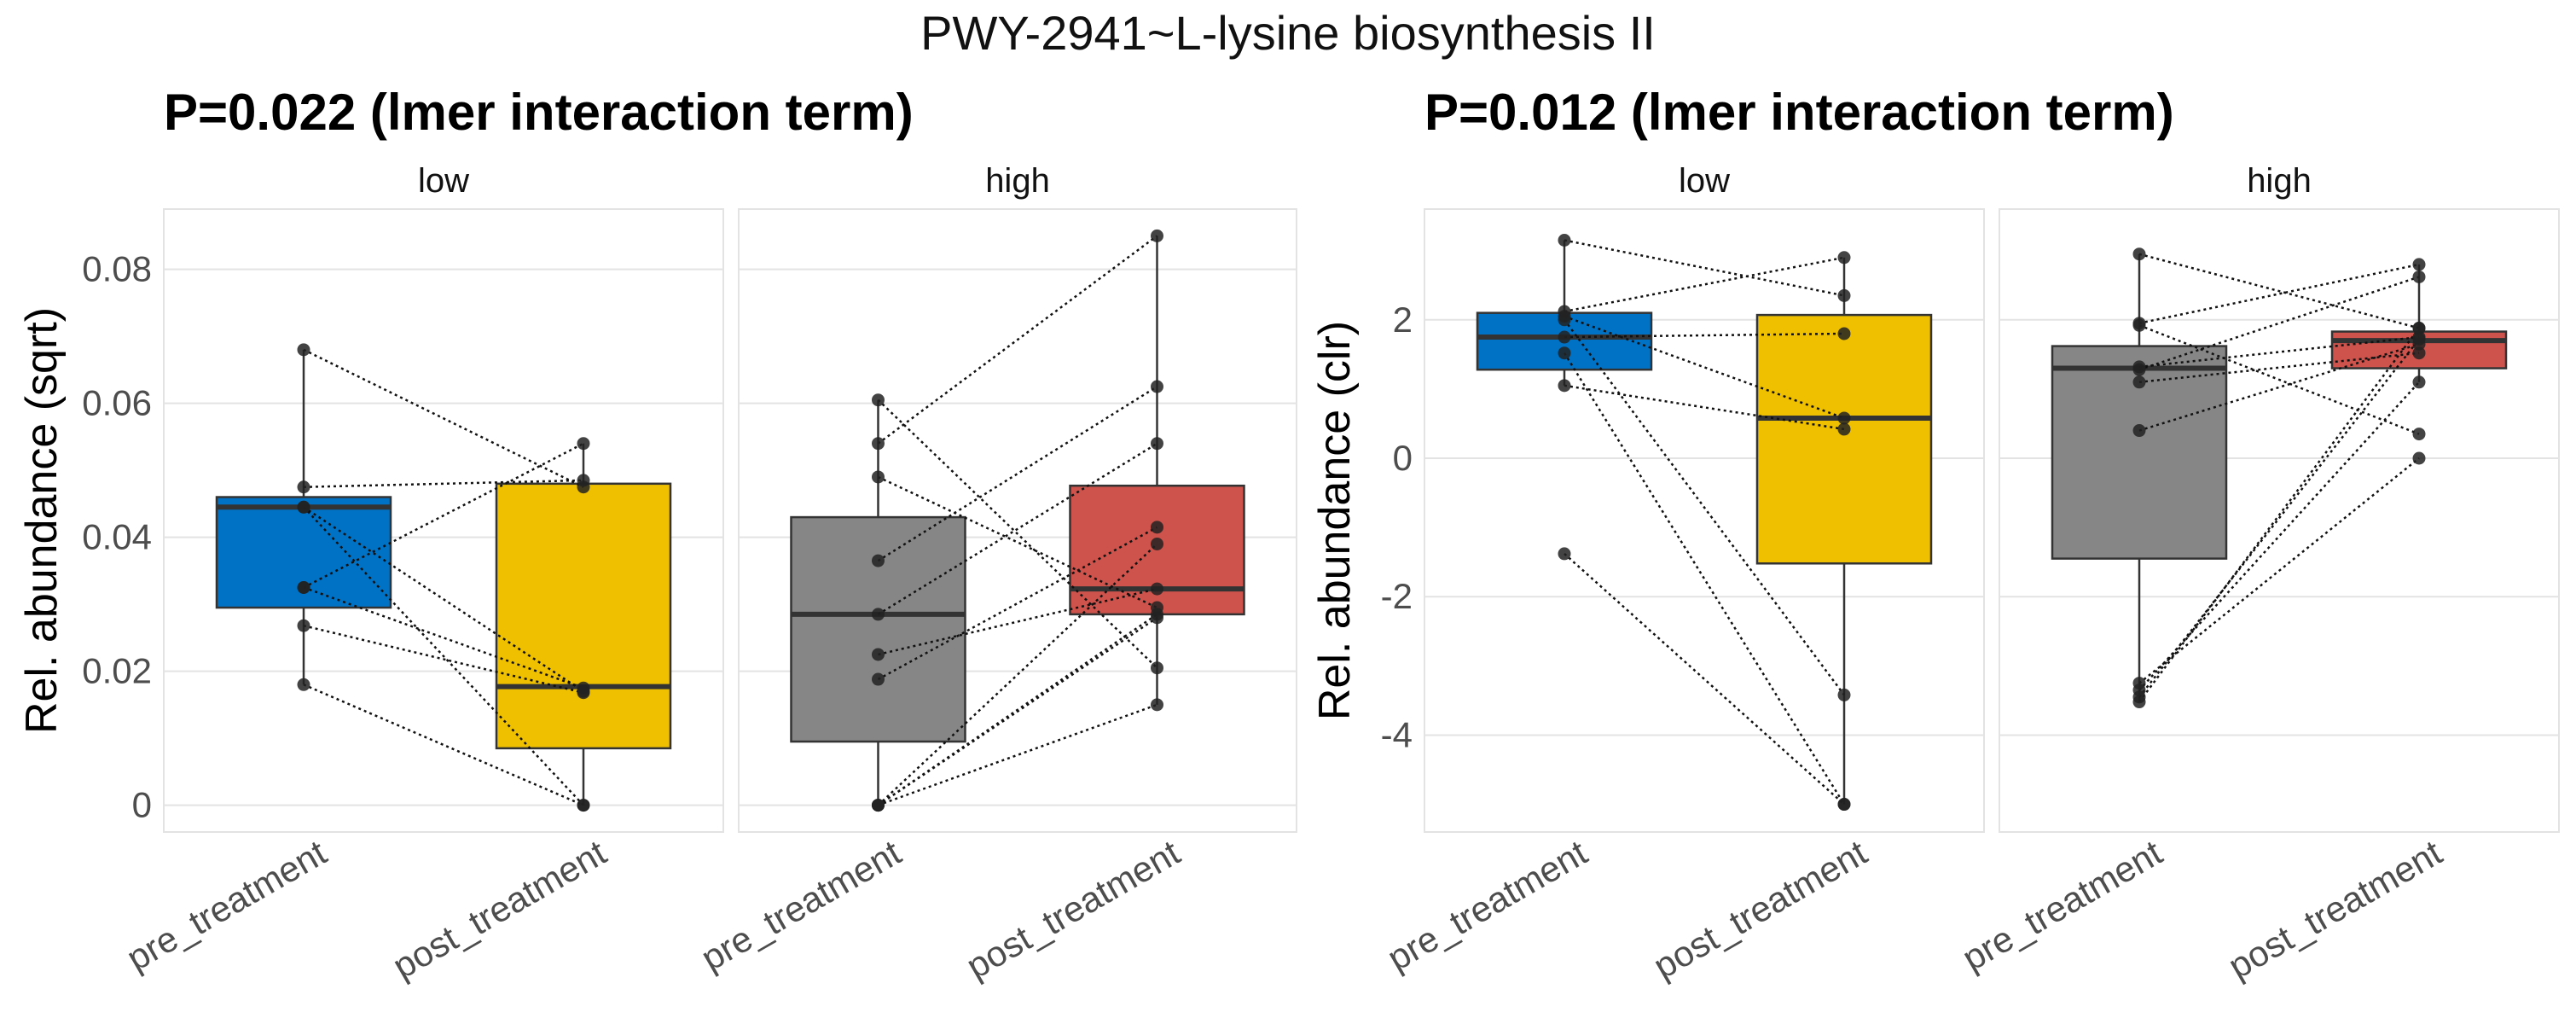  What do you see at coordinates (1397, 734) in the screenshot?
I see `y-tick-label: -4` at bounding box center [1397, 734].